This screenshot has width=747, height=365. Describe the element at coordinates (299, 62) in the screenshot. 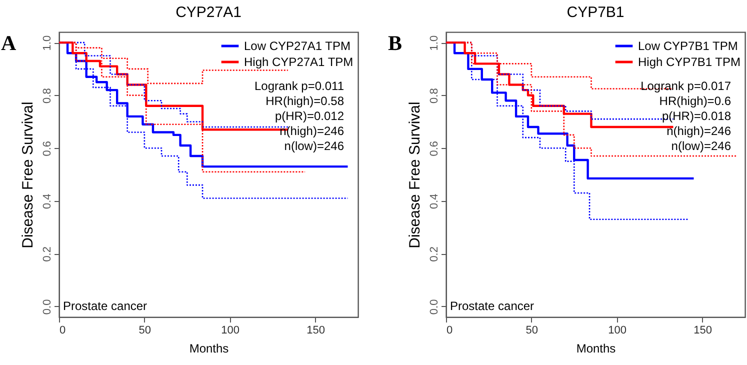

I see `legend-label: High CYP27A1 TPM` at that location.